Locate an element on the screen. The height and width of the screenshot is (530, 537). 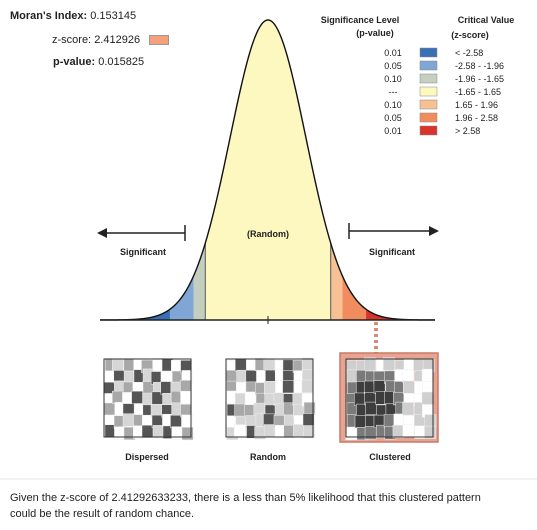
legend-z-range-4: -1.65 - 1.65 is located at coordinates (478, 92).